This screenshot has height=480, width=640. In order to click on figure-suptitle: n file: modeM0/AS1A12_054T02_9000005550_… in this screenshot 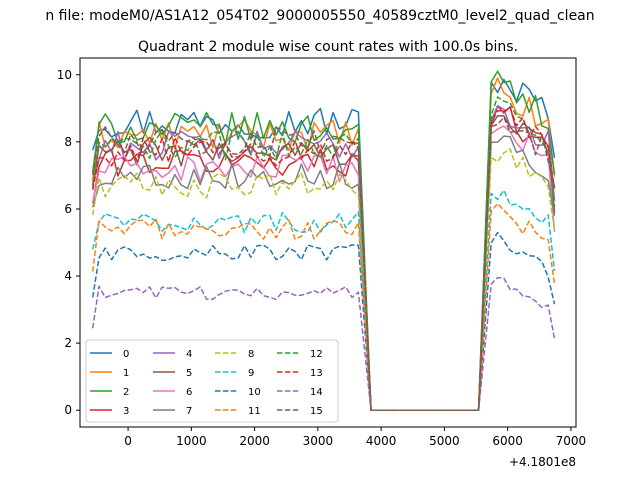, I will do `click(319, 16)`.